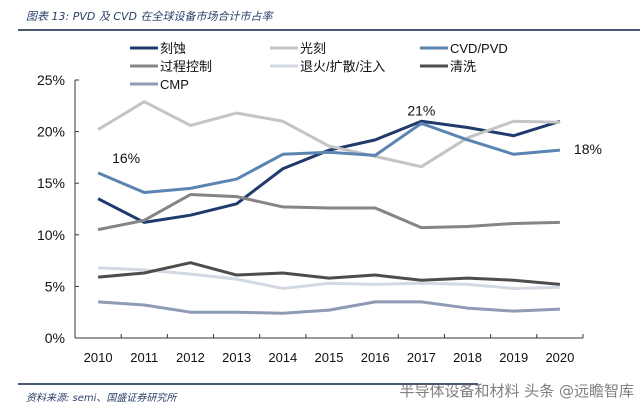 The width and height of the screenshot is (640, 416). What do you see at coordinates (516, 391) in the screenshot?
I see `watermark: 半导体设备和材料 头条 @远瞻智库` at bounding box center [516, 391].